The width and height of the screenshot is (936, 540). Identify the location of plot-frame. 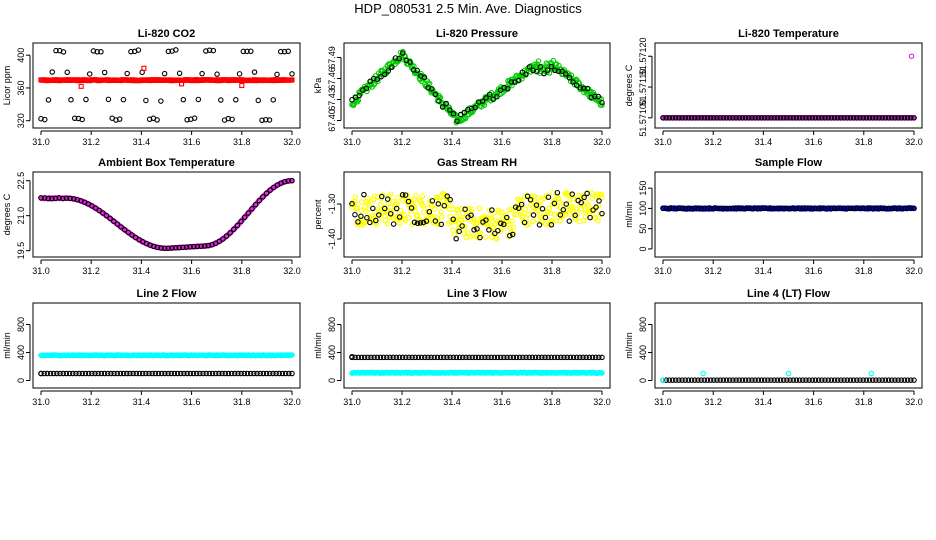
(477, 345).